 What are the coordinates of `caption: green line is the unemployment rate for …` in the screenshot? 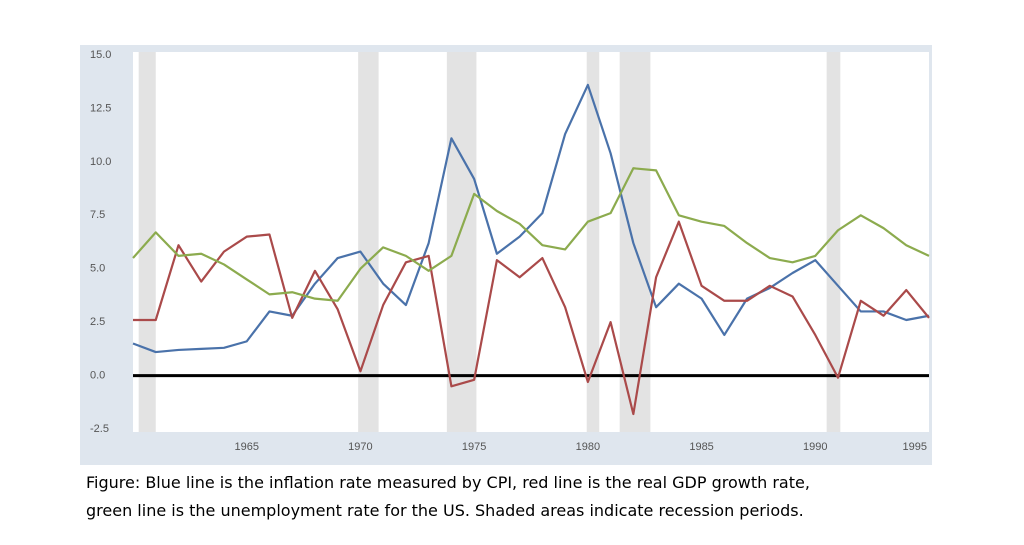 It's located at (445, 510).